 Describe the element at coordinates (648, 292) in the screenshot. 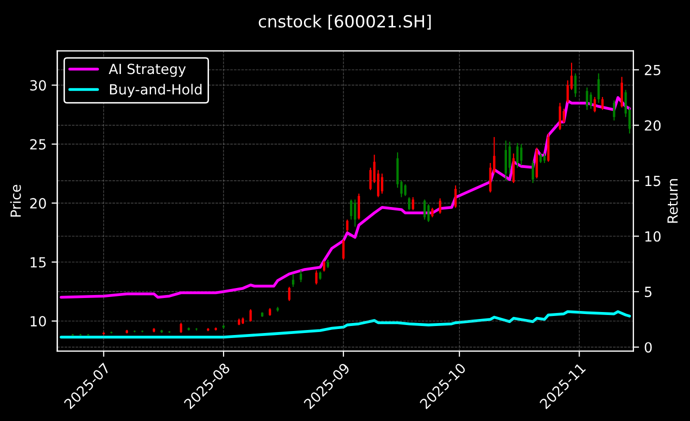

I see `y2-tick-label: 5` at that location.